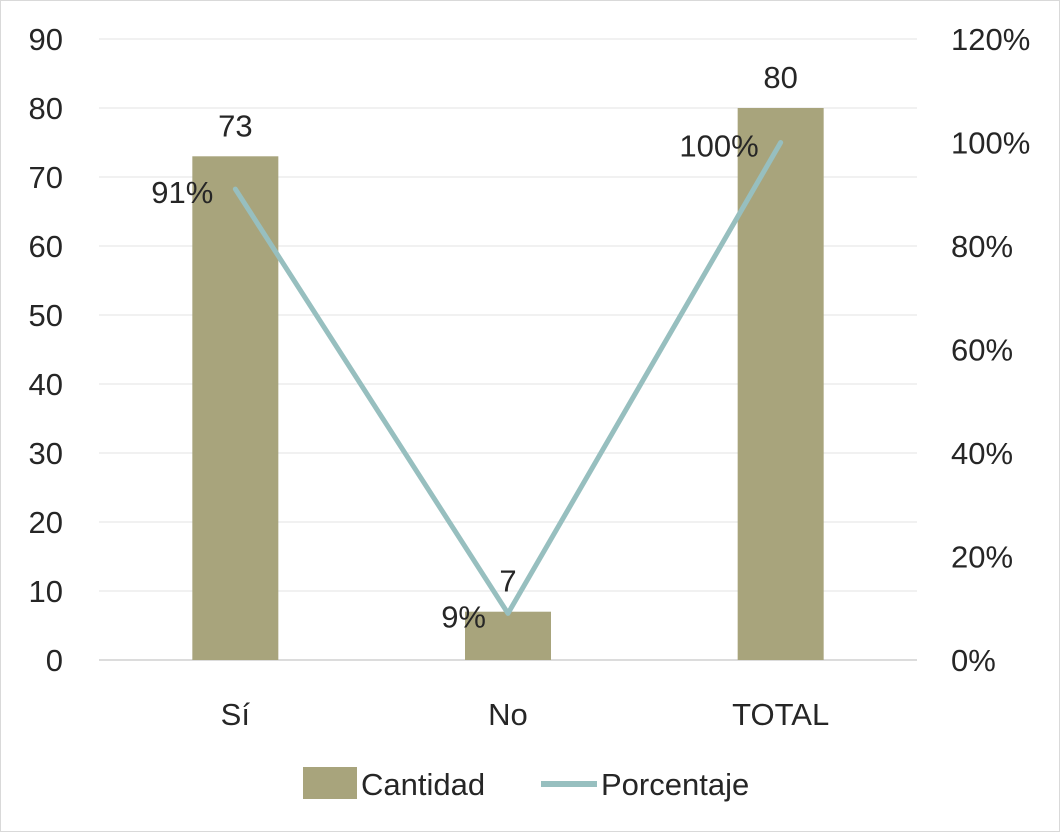 This screenshot has width=1060, height=832. I want to click on line-data-label: 9%, so click(463, 616).